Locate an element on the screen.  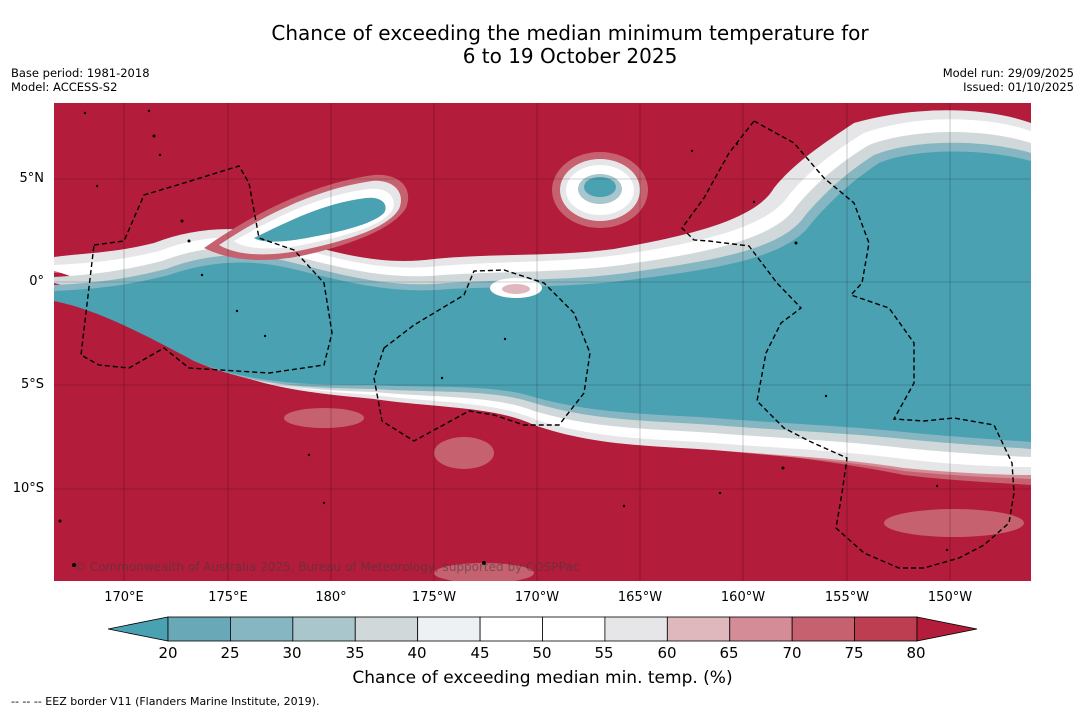
colorbar is located at coordinates (543, 629).